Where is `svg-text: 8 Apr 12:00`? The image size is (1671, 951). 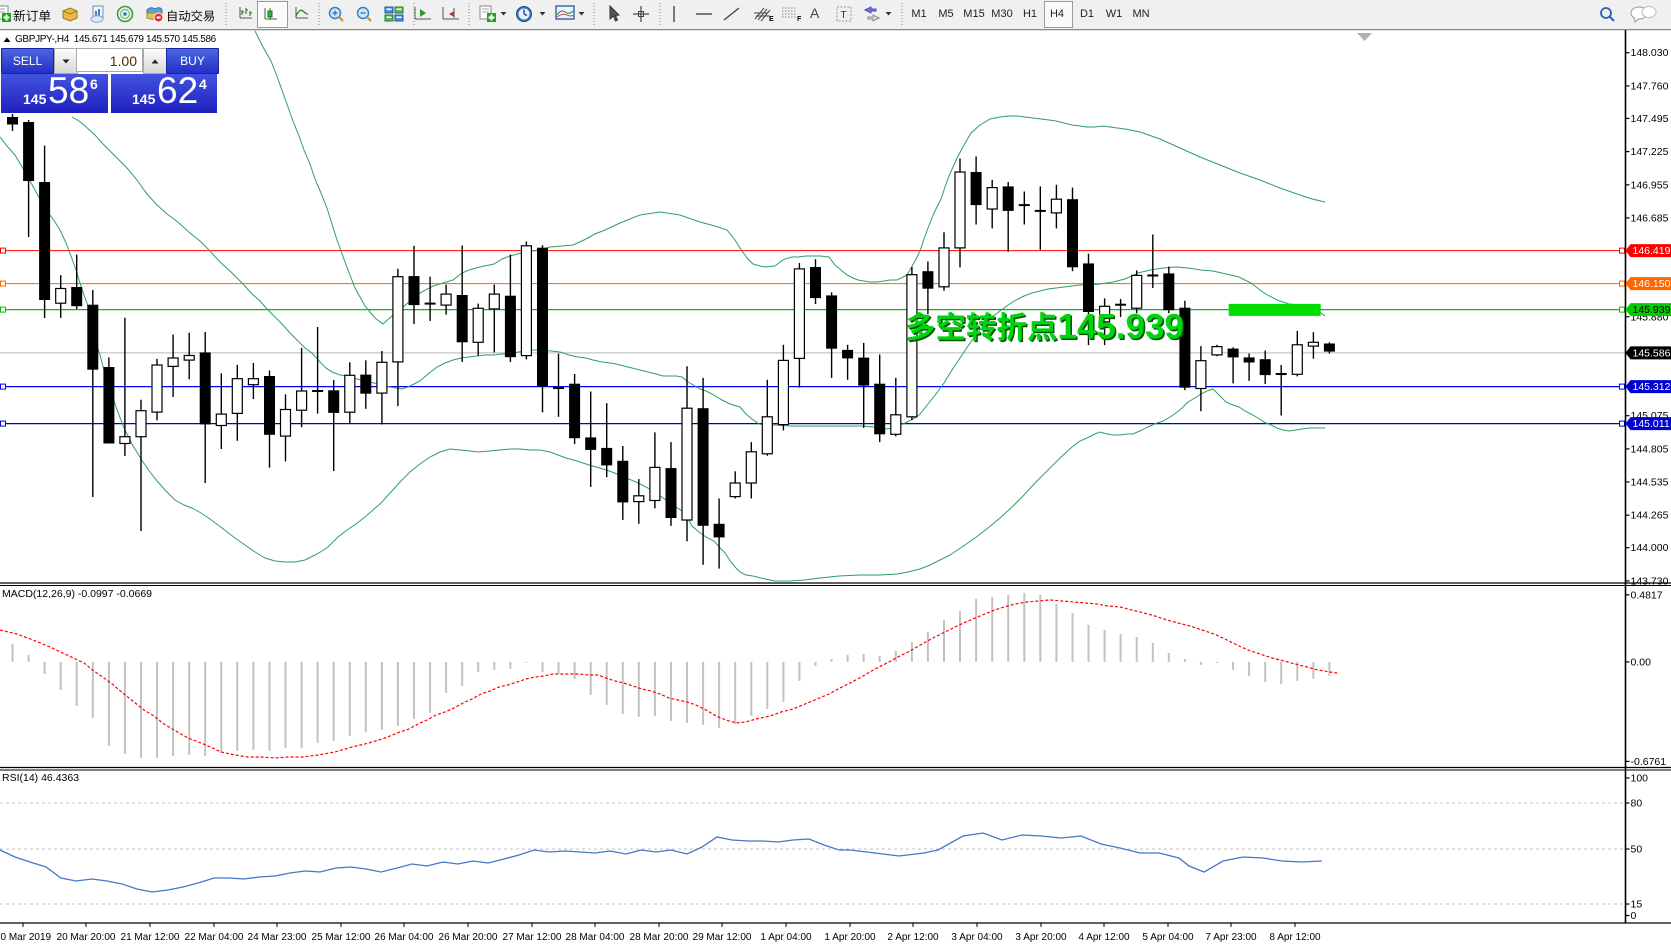 svg-text: 8 Apr 12:00 is located at coordinates (1295, 937).